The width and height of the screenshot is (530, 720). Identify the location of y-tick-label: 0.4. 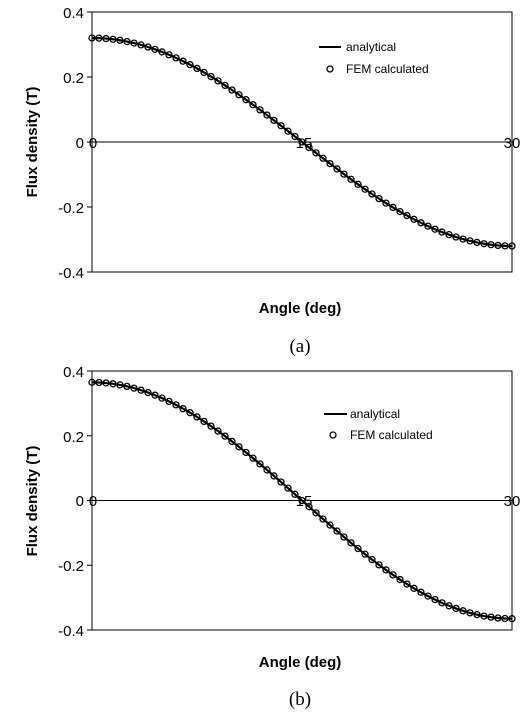
(73, 13).